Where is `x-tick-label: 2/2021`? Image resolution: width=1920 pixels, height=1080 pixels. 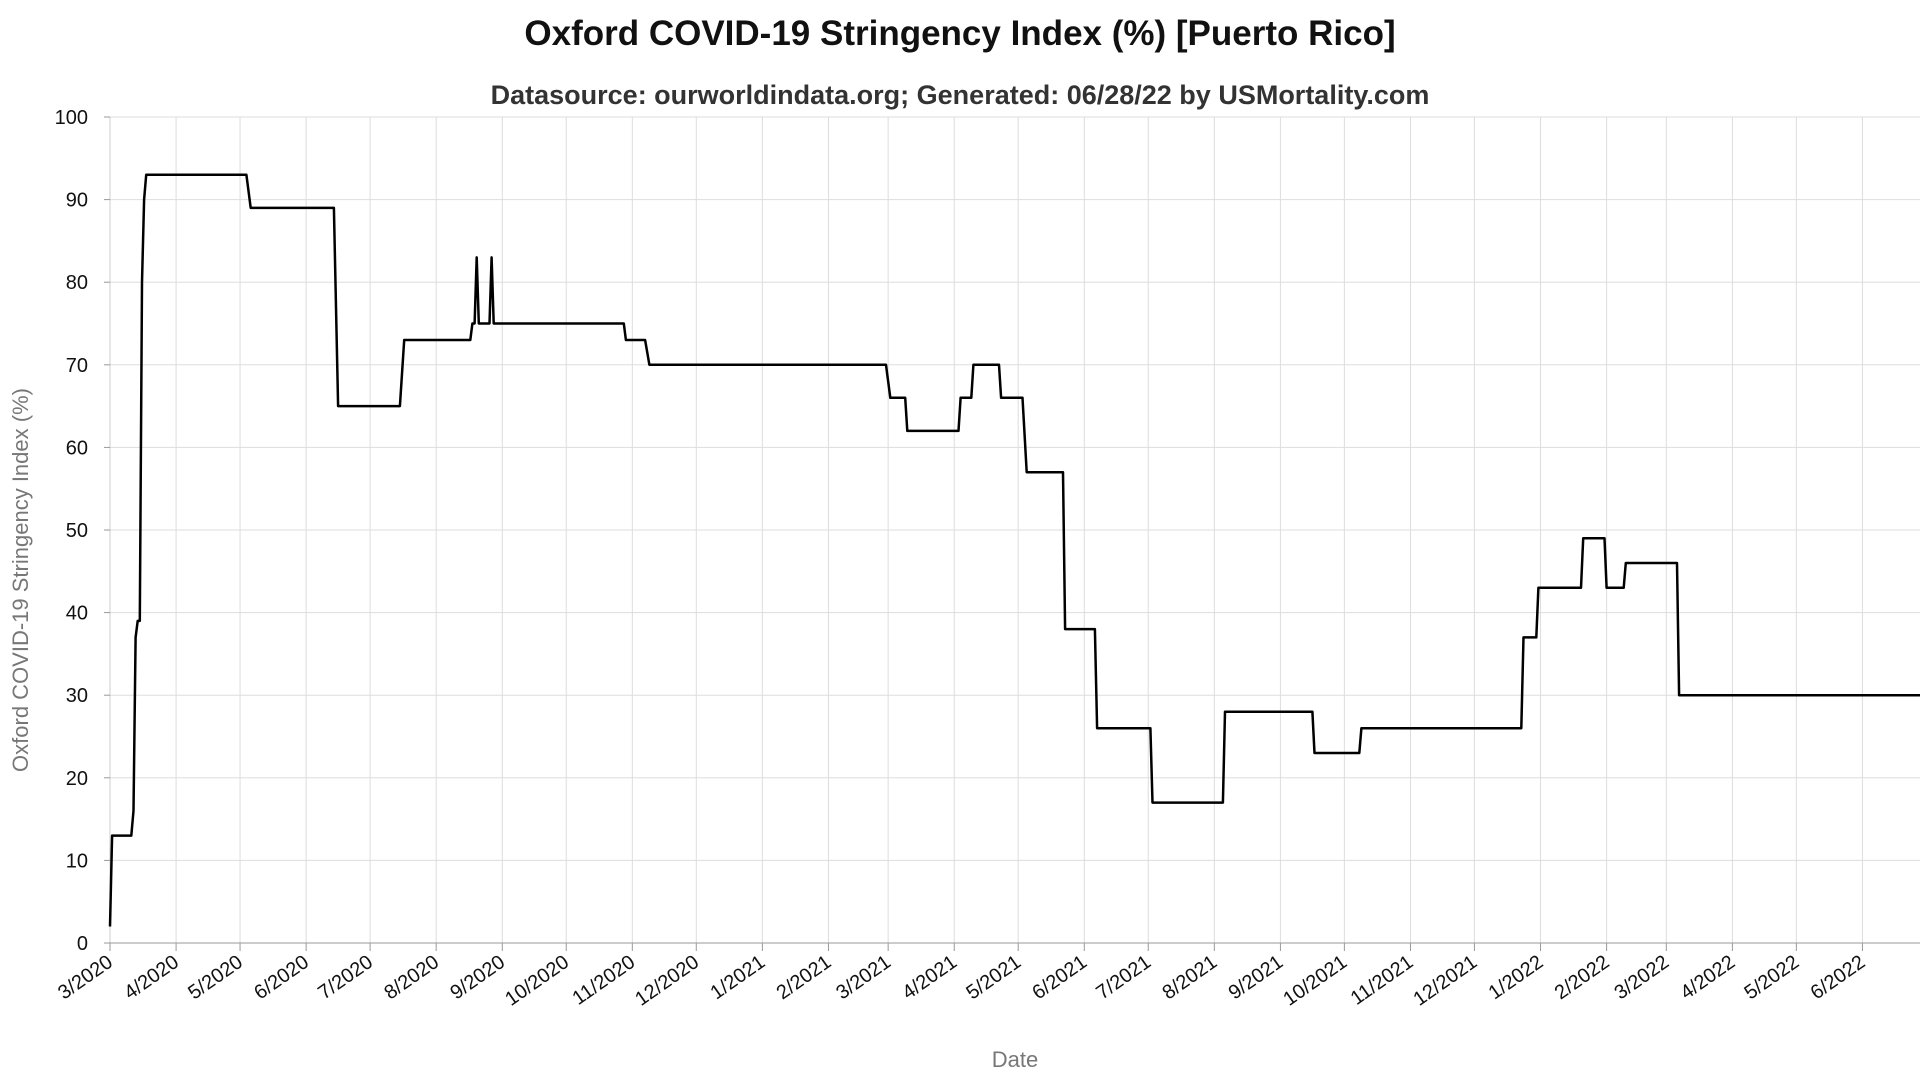 x-tick-label: 2/2021 is located at coordinates (804, 977).